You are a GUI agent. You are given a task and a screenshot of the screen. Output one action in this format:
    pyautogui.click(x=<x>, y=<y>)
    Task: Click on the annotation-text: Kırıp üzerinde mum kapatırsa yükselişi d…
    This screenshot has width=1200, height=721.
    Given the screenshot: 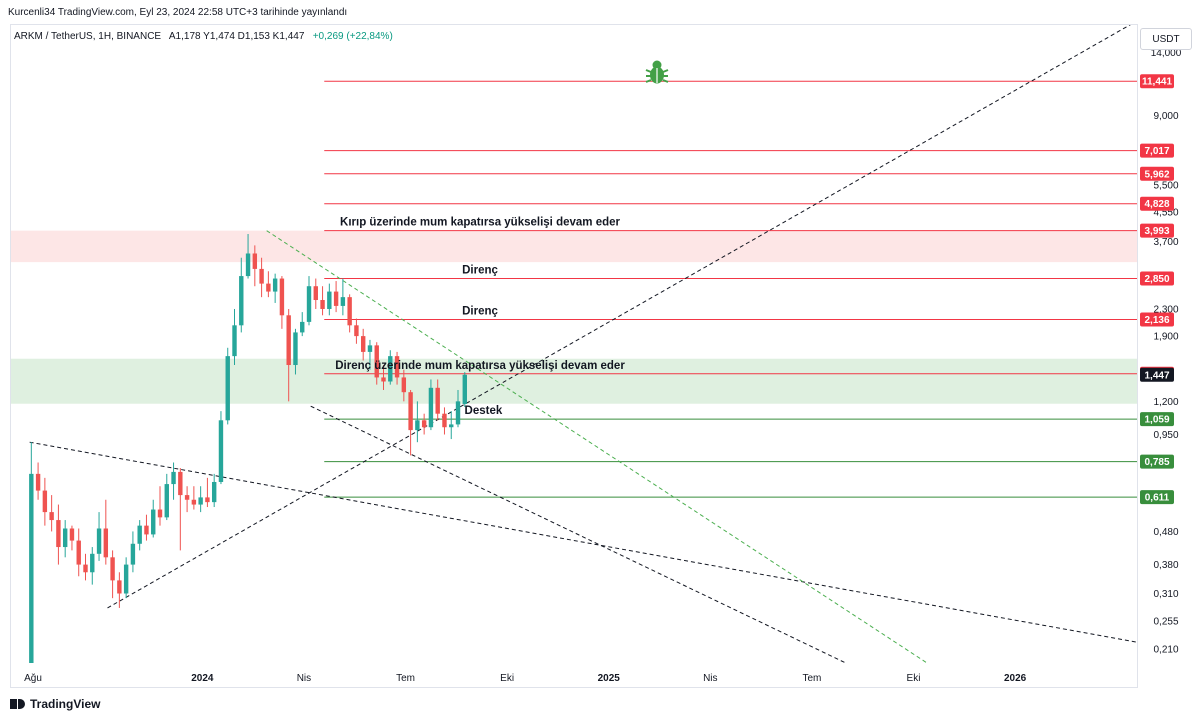 What is the action you would take?
    pyautogui.click(x=480, y=223)
    